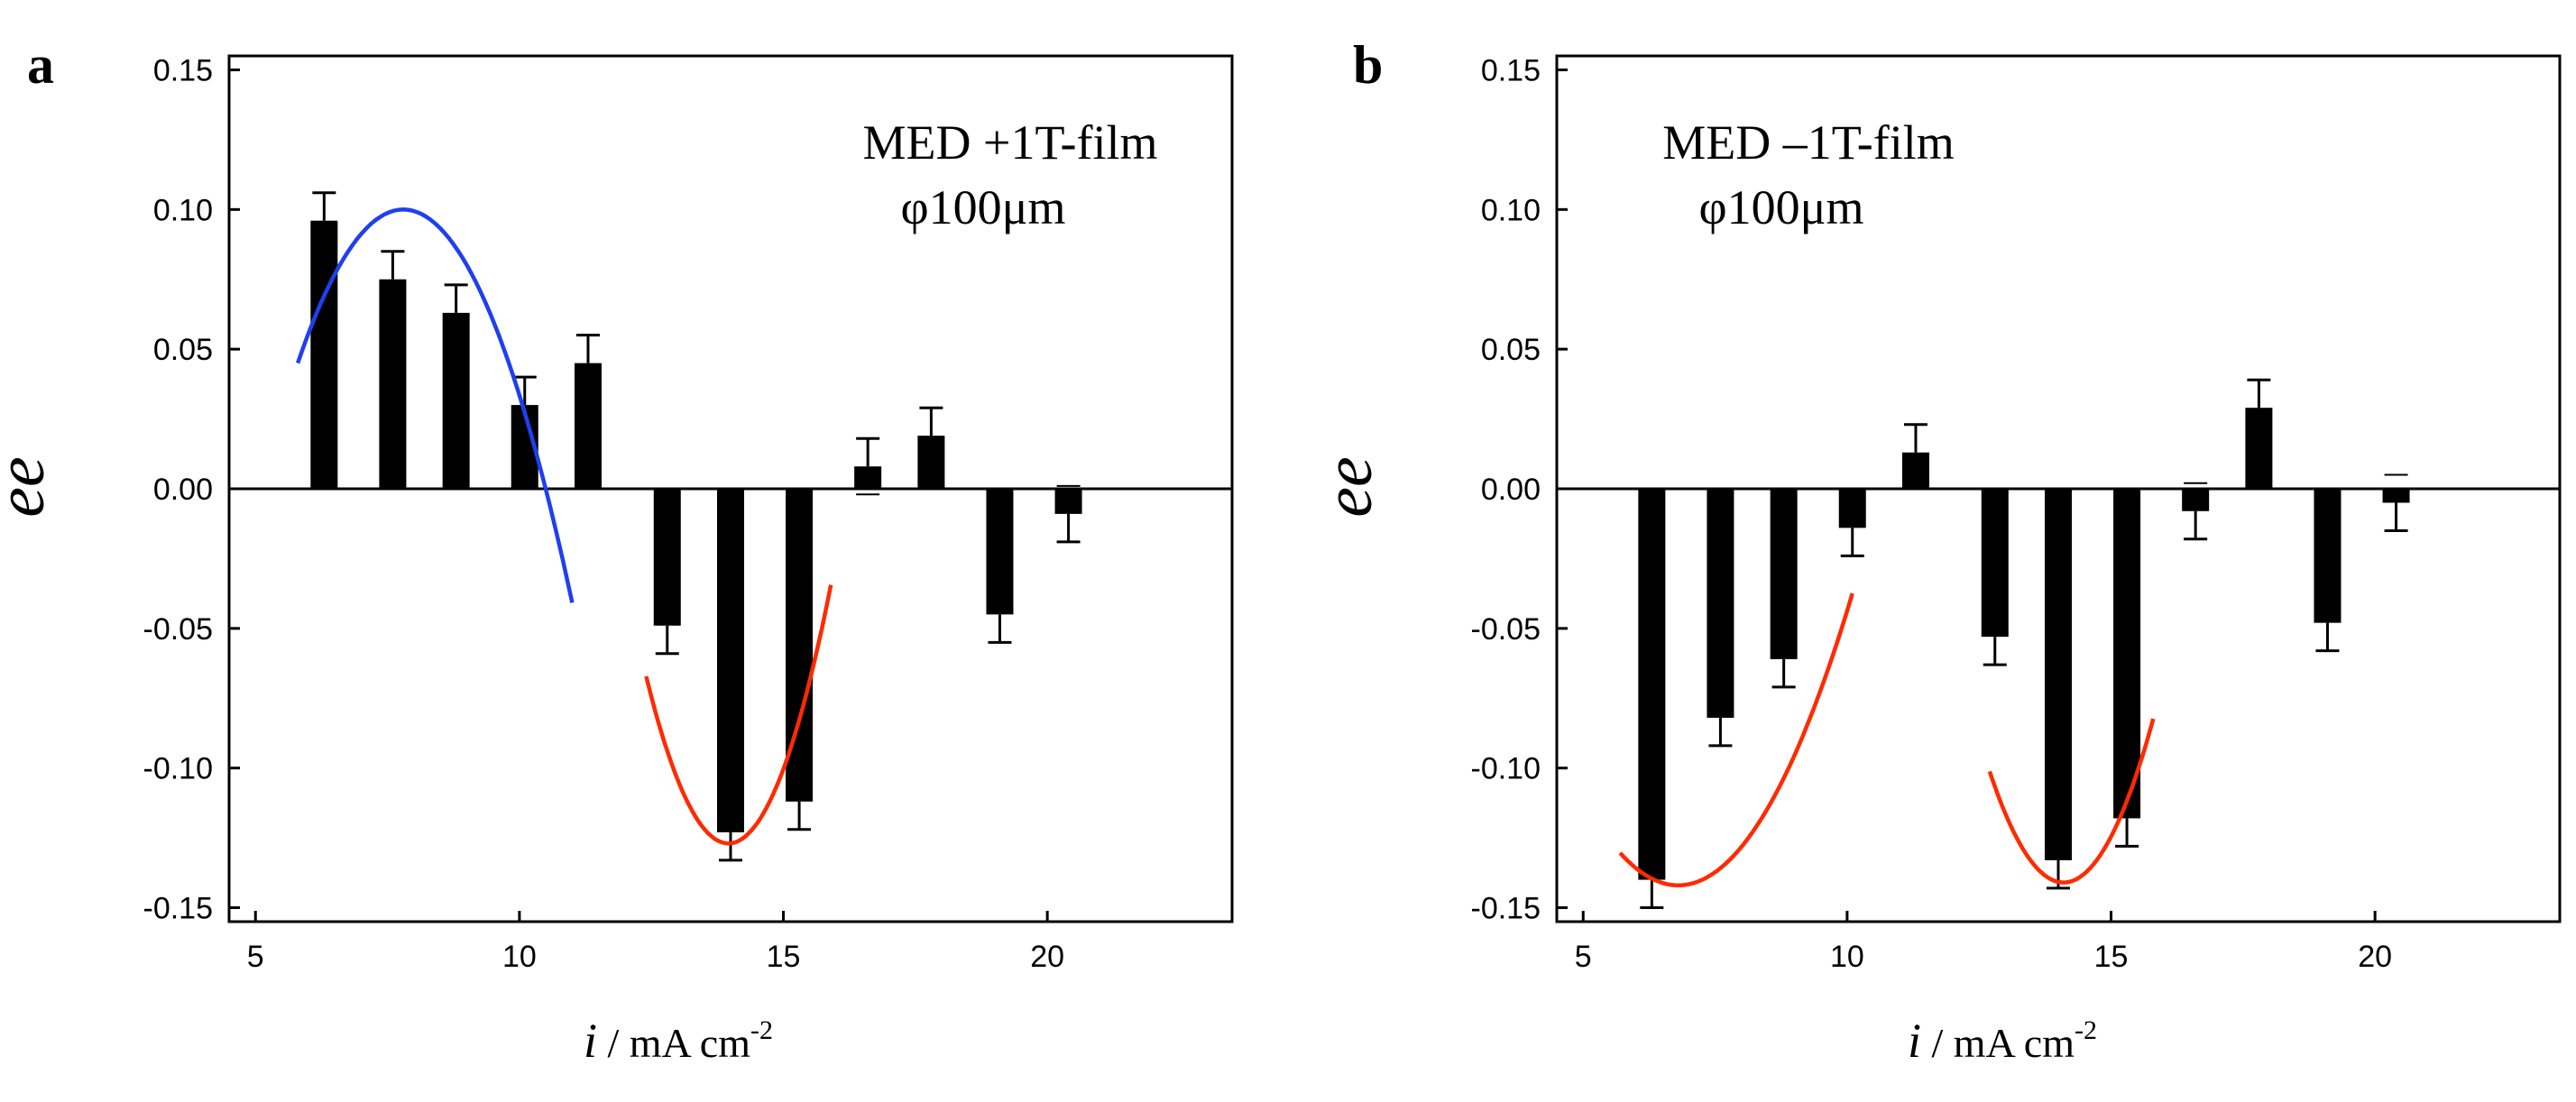  I want to click on panel-a-y-tick-label: 0.15, so click(183, 70).